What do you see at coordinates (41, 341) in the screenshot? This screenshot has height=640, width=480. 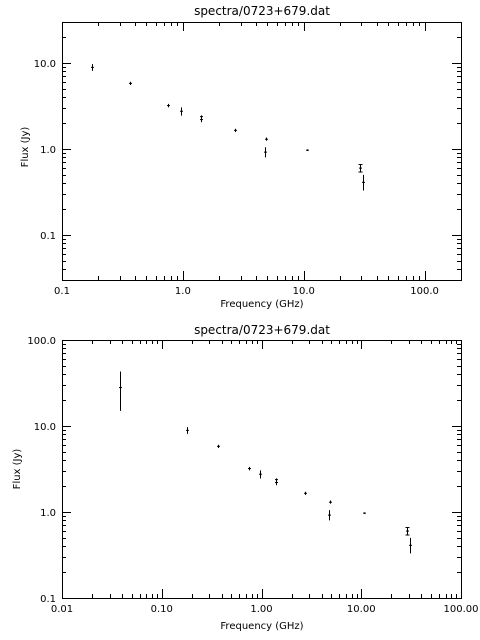 I see `y-tick-label: 100.0` at bounding box center [41, 341].